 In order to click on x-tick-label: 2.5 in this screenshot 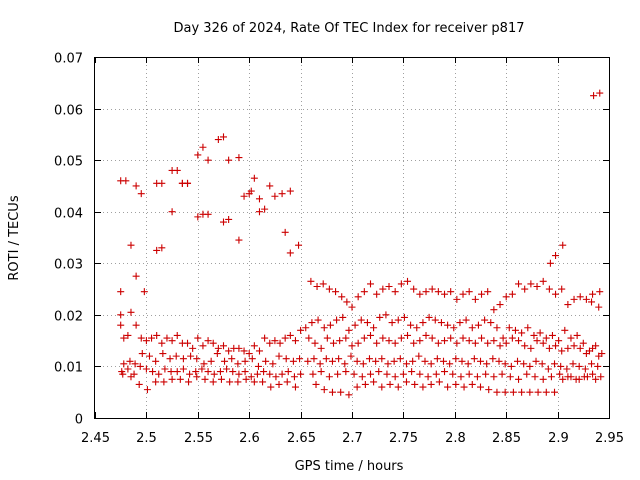, I will do `click(146, 438)`.